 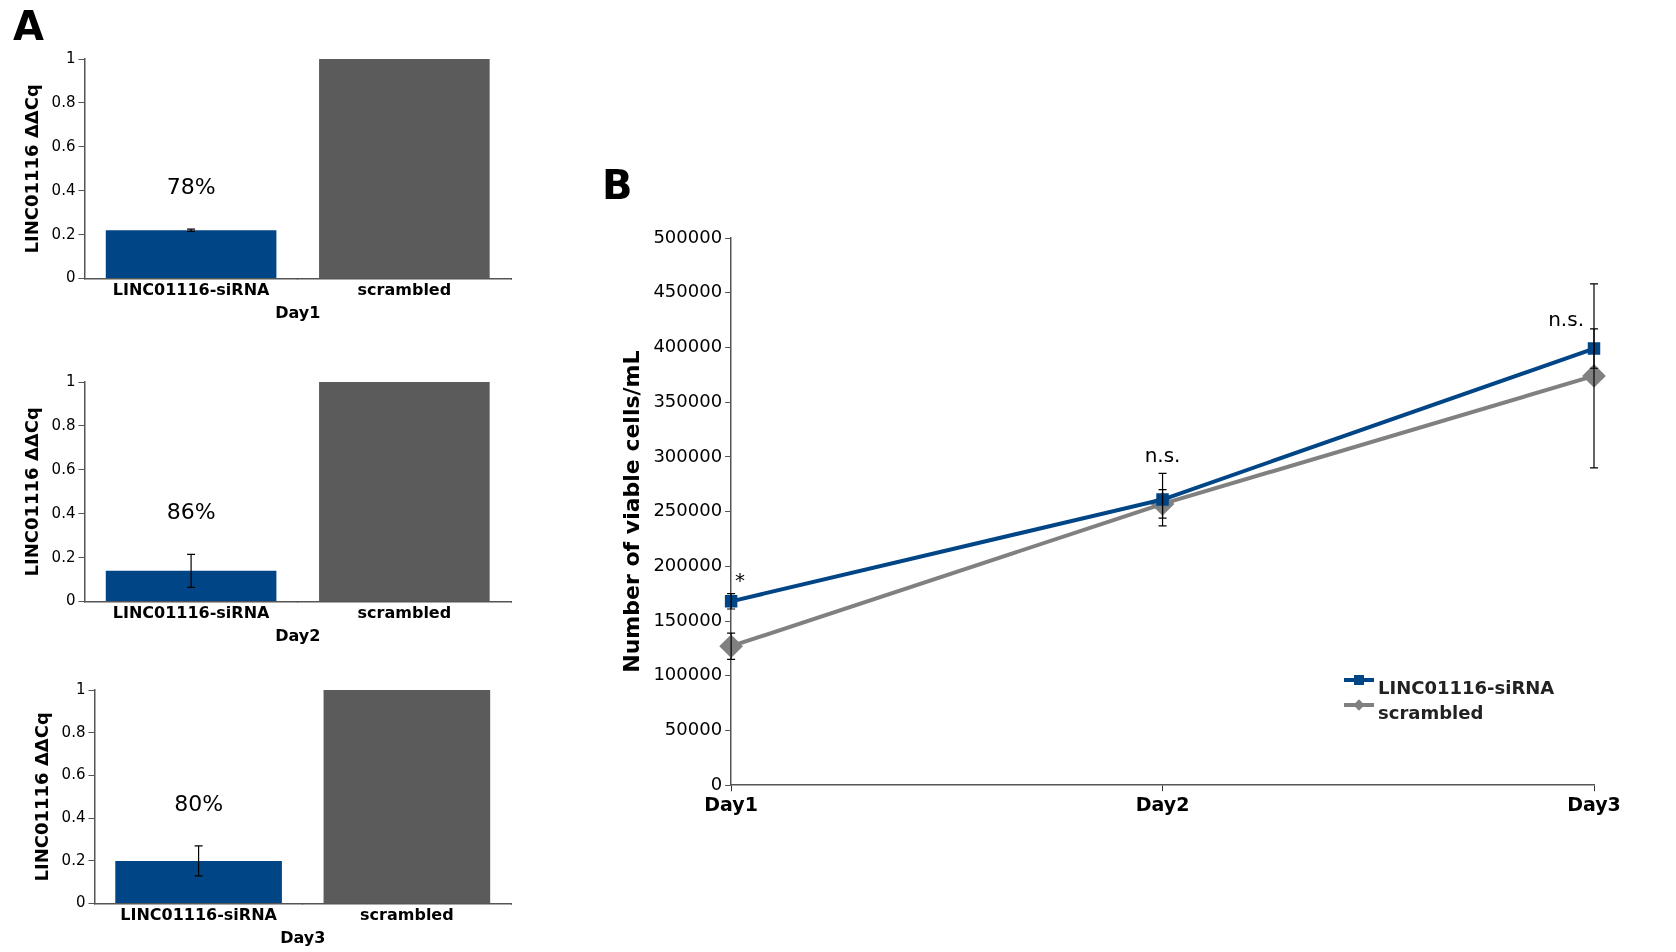 I want to click on x-tick-label: Day2, so click(x=1162, y=803).